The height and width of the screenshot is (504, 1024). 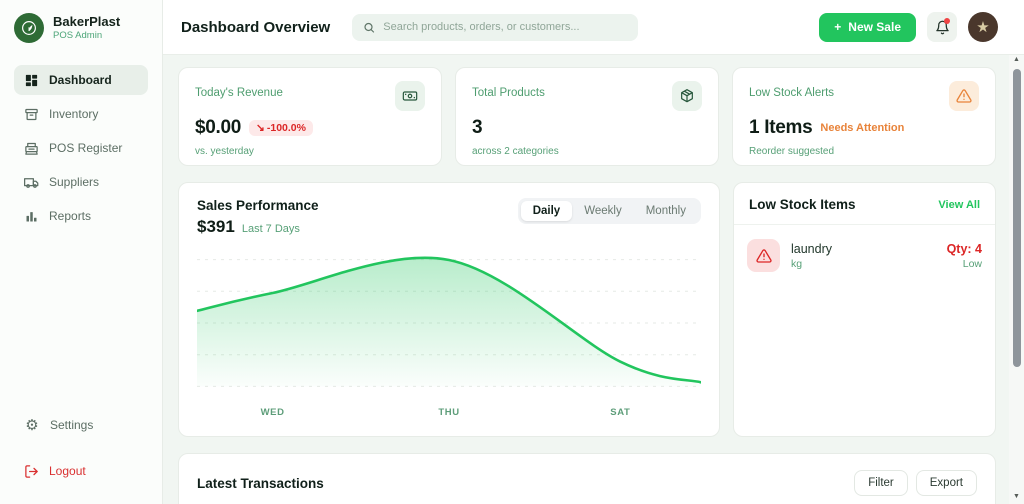 I want to click on plus-icon: +, so click(x=838, y=27).